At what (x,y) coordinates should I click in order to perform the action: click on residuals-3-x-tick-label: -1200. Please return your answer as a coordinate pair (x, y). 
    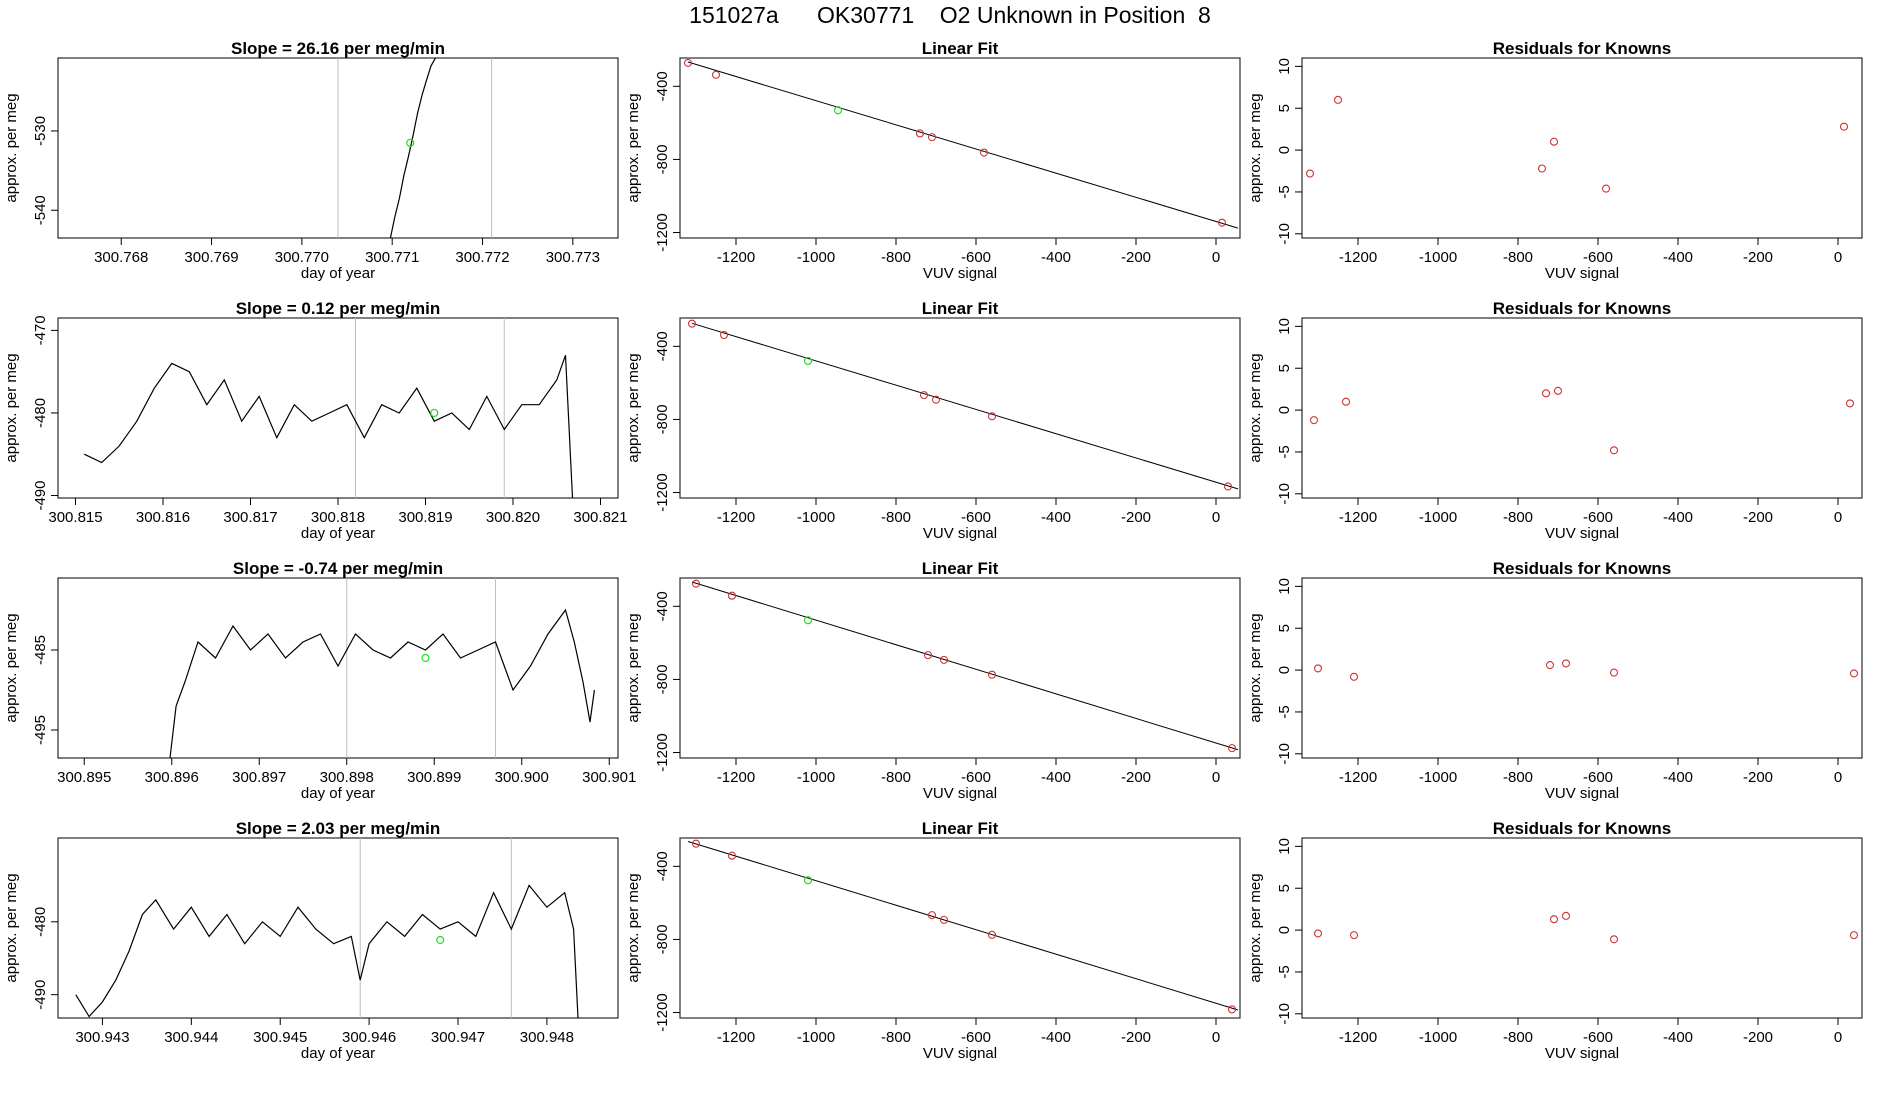
    Looking at the image, I should click on (1358, 777).